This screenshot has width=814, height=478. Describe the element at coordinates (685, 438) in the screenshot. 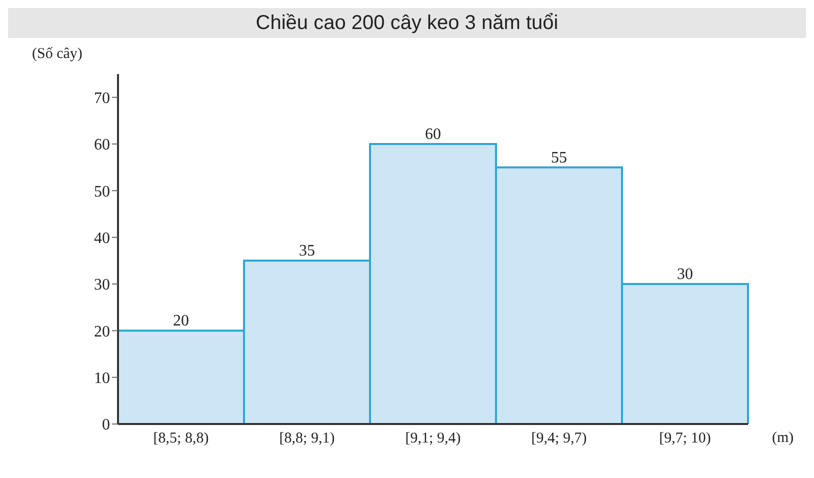

I see `x-tick-label: [9,7; 10)` at that location.